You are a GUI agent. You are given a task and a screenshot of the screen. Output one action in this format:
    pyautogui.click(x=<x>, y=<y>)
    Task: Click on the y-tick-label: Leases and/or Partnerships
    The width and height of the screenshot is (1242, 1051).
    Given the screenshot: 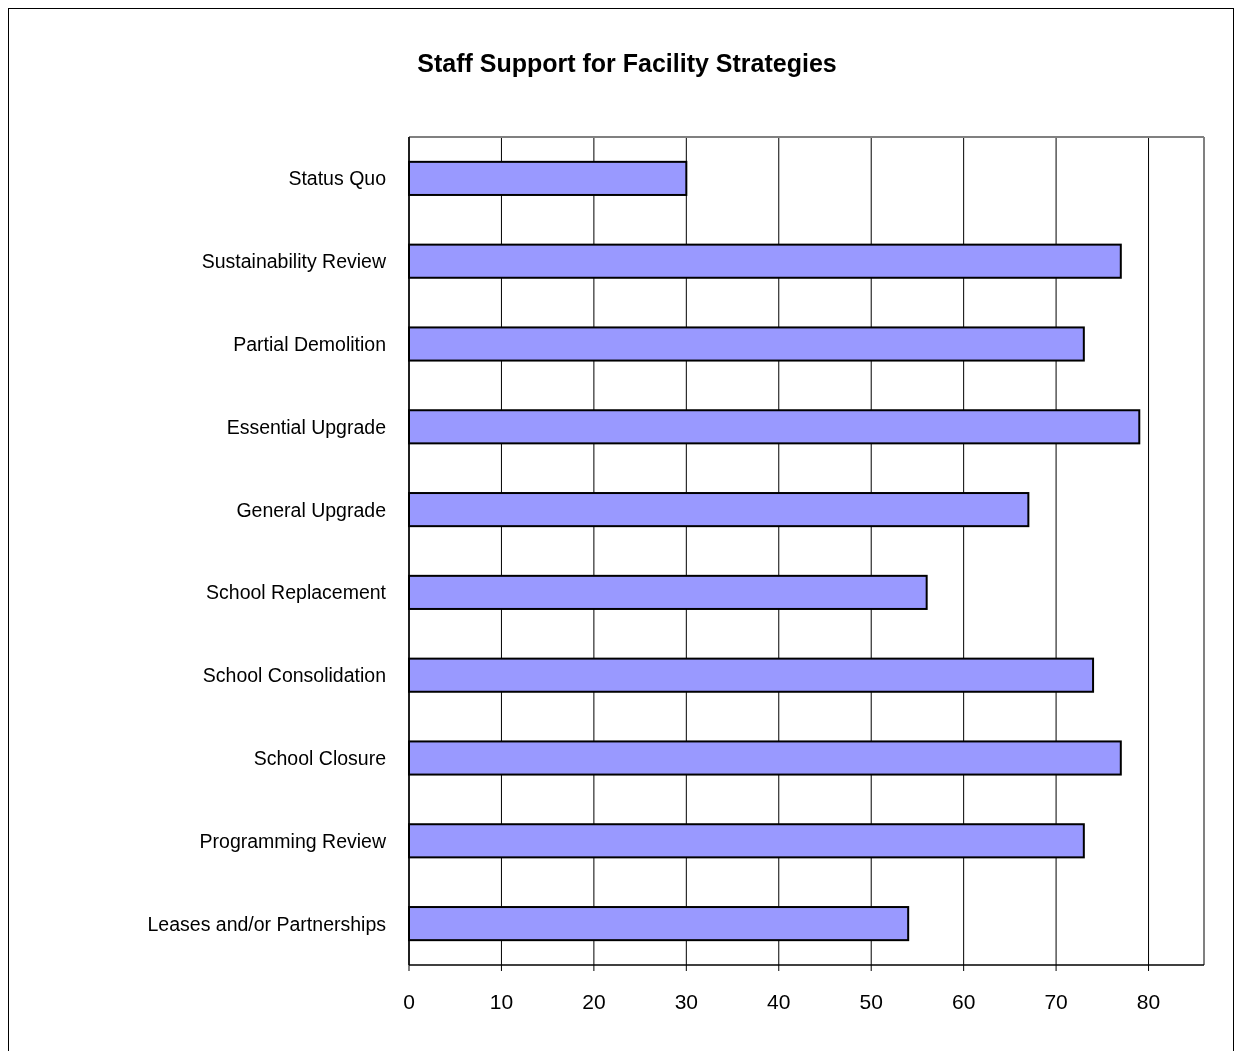 What is the action you would take?
    pyautogui.click(x=267, y=923)
    